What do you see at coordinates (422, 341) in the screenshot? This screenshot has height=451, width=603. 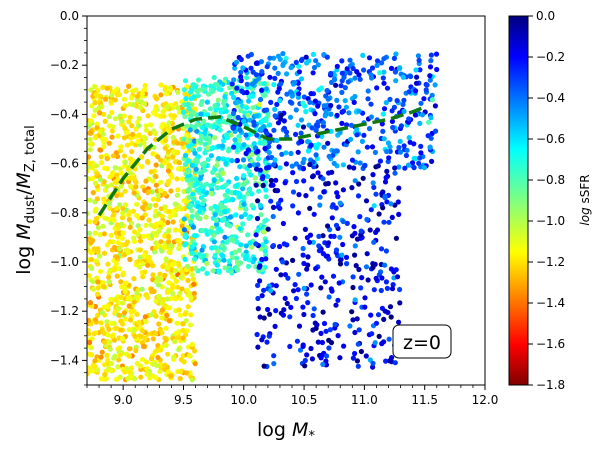 I see `redshift-annotation: z=0` at bounding box center [422, 341].